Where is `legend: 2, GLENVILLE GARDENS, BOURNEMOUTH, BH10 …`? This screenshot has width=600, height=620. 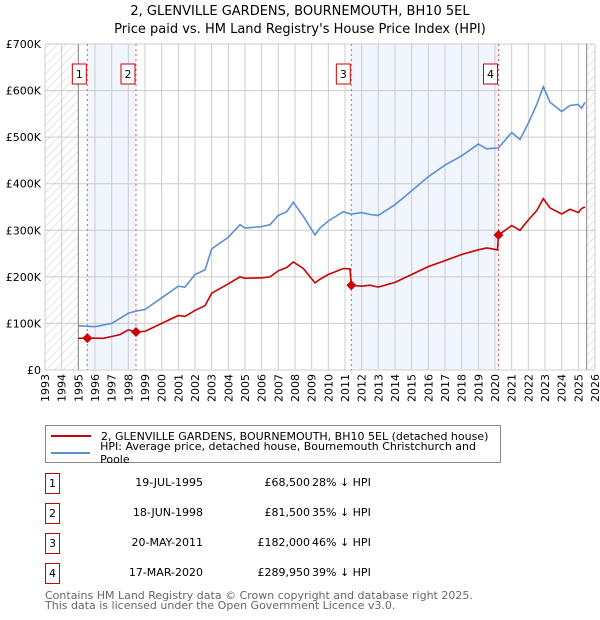 legend: 2, GLENVILLE GARDENS, BOURNEMOUTH, BH10 … is located at coordinates (273, 445).